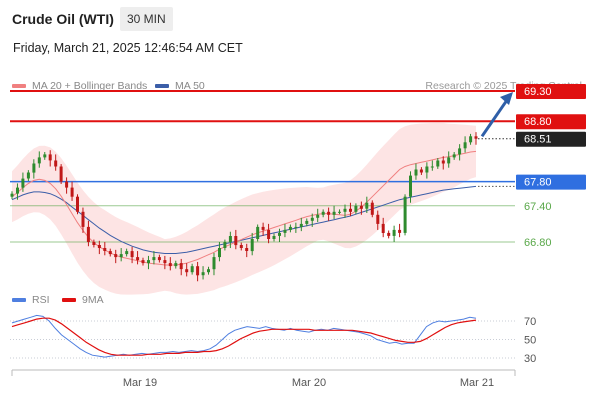 The height and width of the screenshot is (400, 590). I want to click on rsi-9ma-line, so click(244, 336).